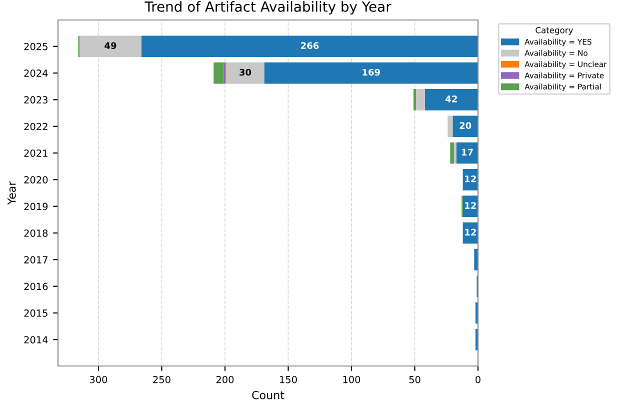 The height and width of the screenshot is (408, 619). I want to click on x-tick-label: 250, so click(161, 380).